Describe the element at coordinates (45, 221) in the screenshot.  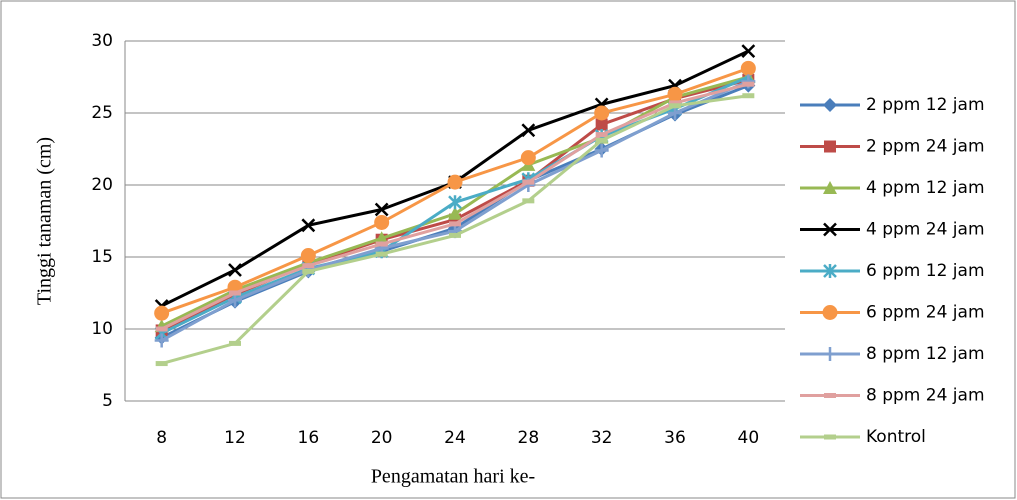
I see `y-axis-title: Tinggi tanaman (cm)` at that location.